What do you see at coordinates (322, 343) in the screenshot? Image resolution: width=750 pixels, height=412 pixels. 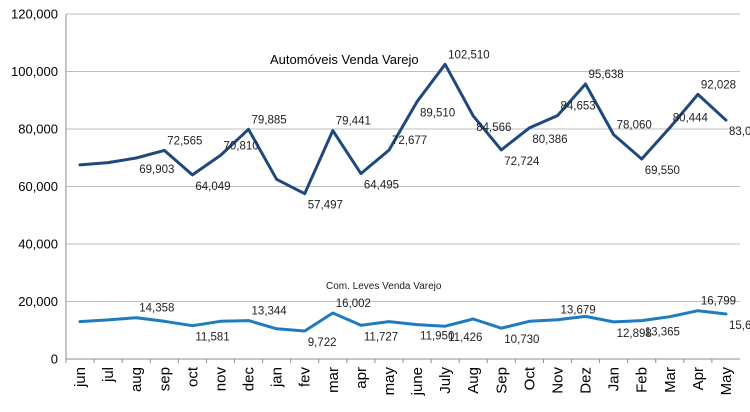 I see `data-label: 9,722` at bounding box center [322, 343].